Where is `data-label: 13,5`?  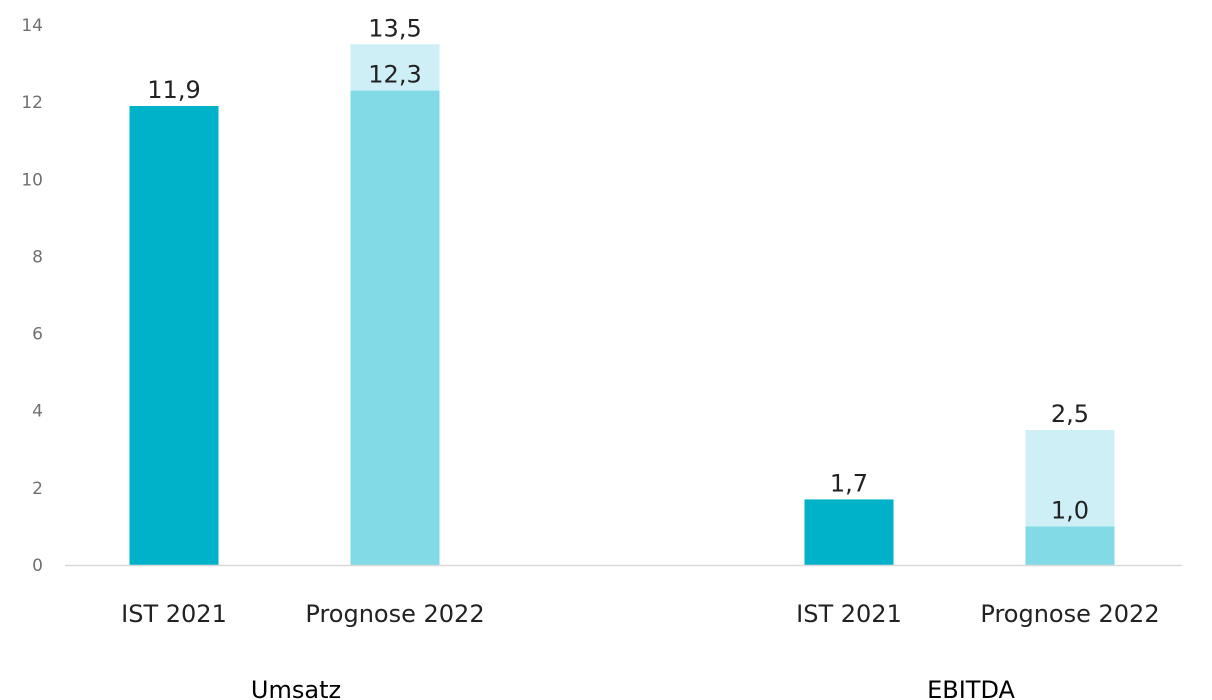 data-label: 13,5 is located at coordinates (394, 28).